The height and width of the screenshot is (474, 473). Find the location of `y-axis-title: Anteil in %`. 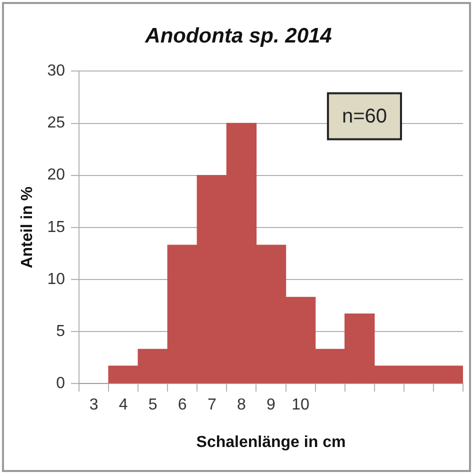

y-axis-title: Anteil in % is located at coordinates (27, 227).